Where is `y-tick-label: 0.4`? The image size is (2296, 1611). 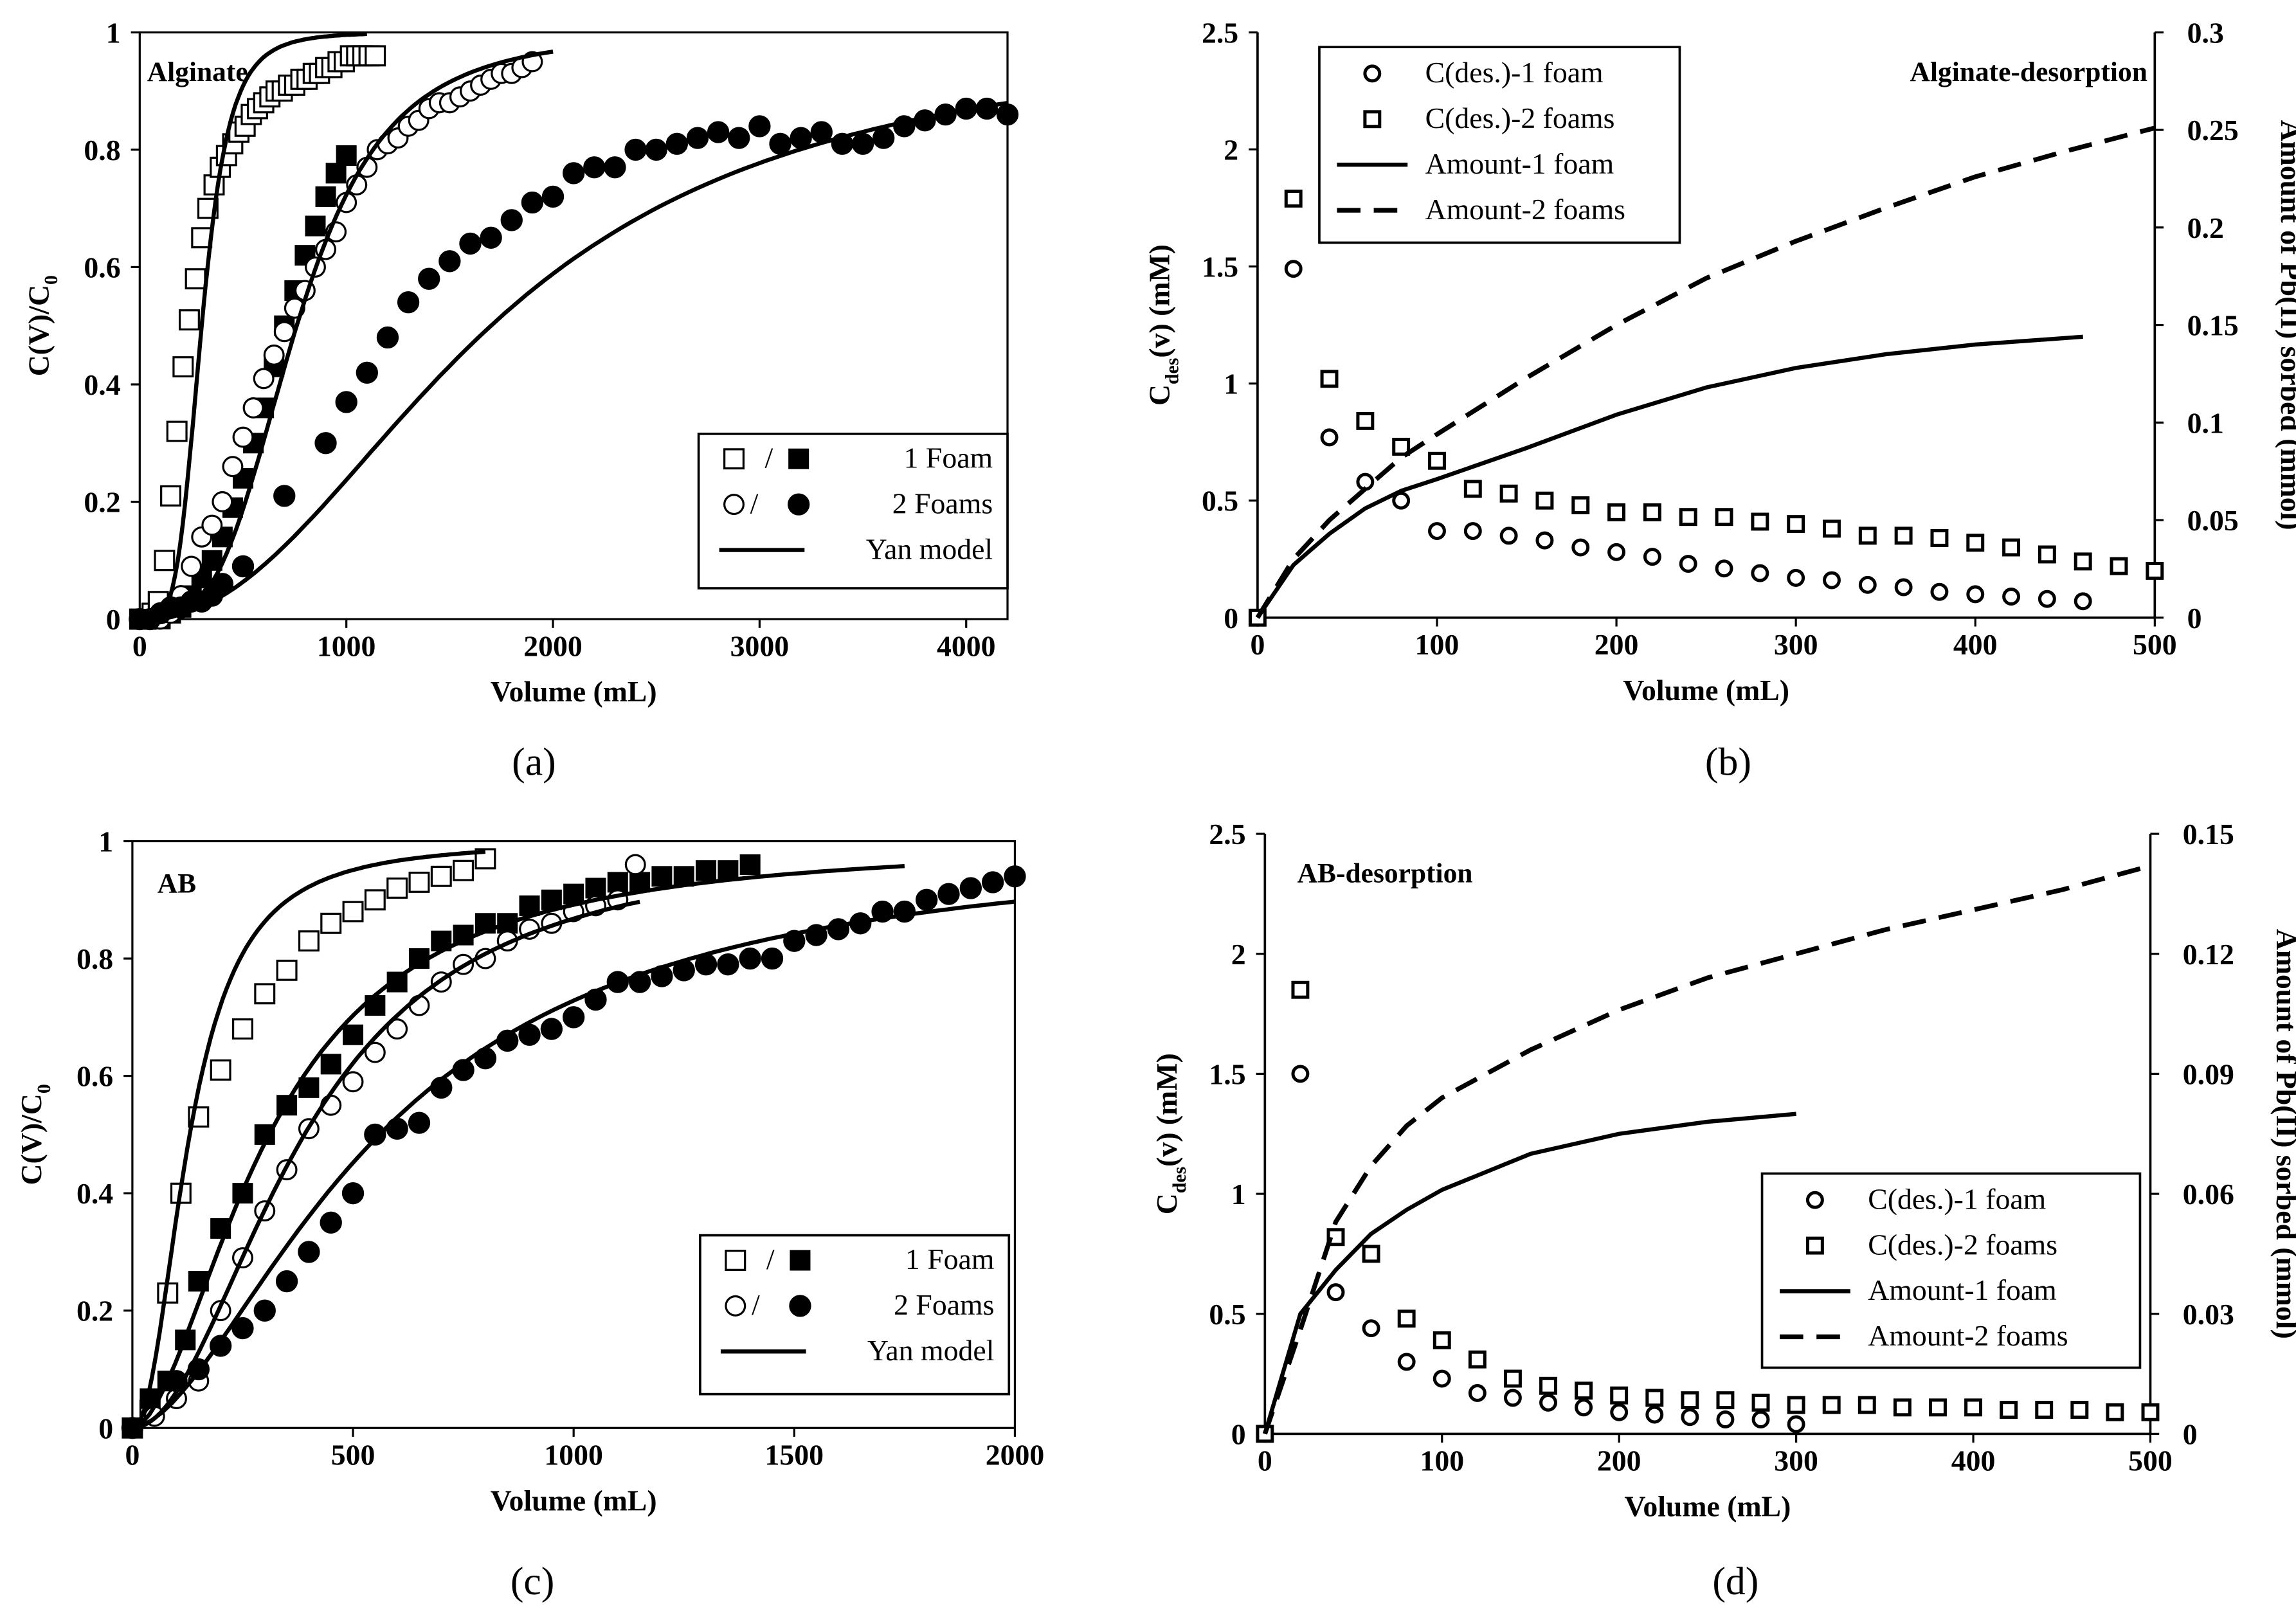
y-tick-label: 0.4 is located at coordinates (102, 384).